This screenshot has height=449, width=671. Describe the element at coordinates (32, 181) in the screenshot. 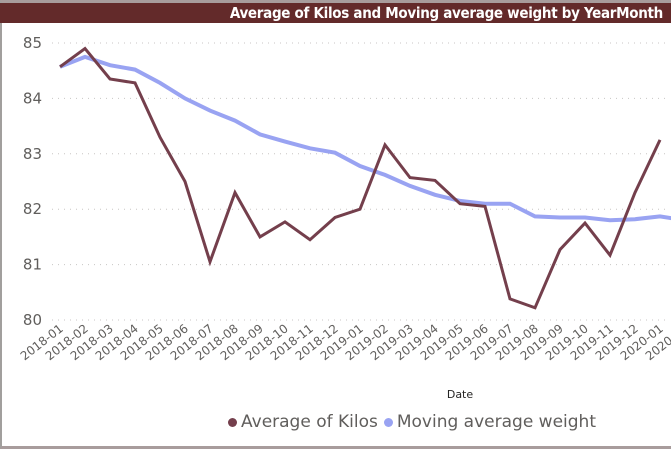

I see `y-axis-ticks: 80 81 82 83 84 85` at that location.